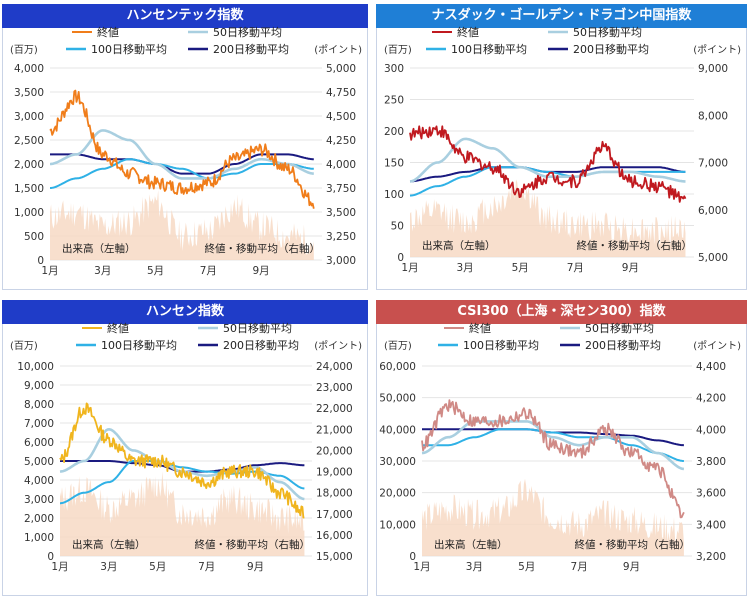  What do you see at coordinates (397, 227) in the screenshot?
I see `left-tick-label: 50` at bounding box center [397, 227].